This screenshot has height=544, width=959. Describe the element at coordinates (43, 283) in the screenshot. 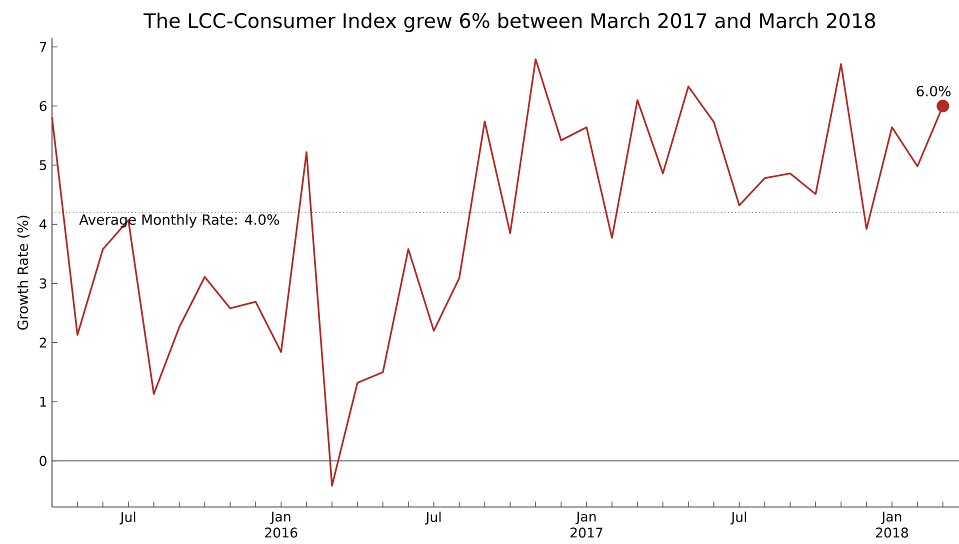

I see `y-tick-label: 3` at that location.